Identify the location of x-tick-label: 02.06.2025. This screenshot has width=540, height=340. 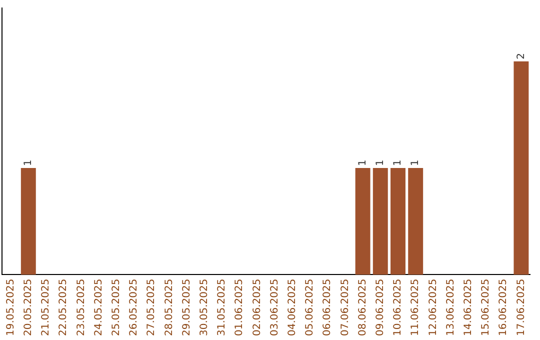
(257, 307).